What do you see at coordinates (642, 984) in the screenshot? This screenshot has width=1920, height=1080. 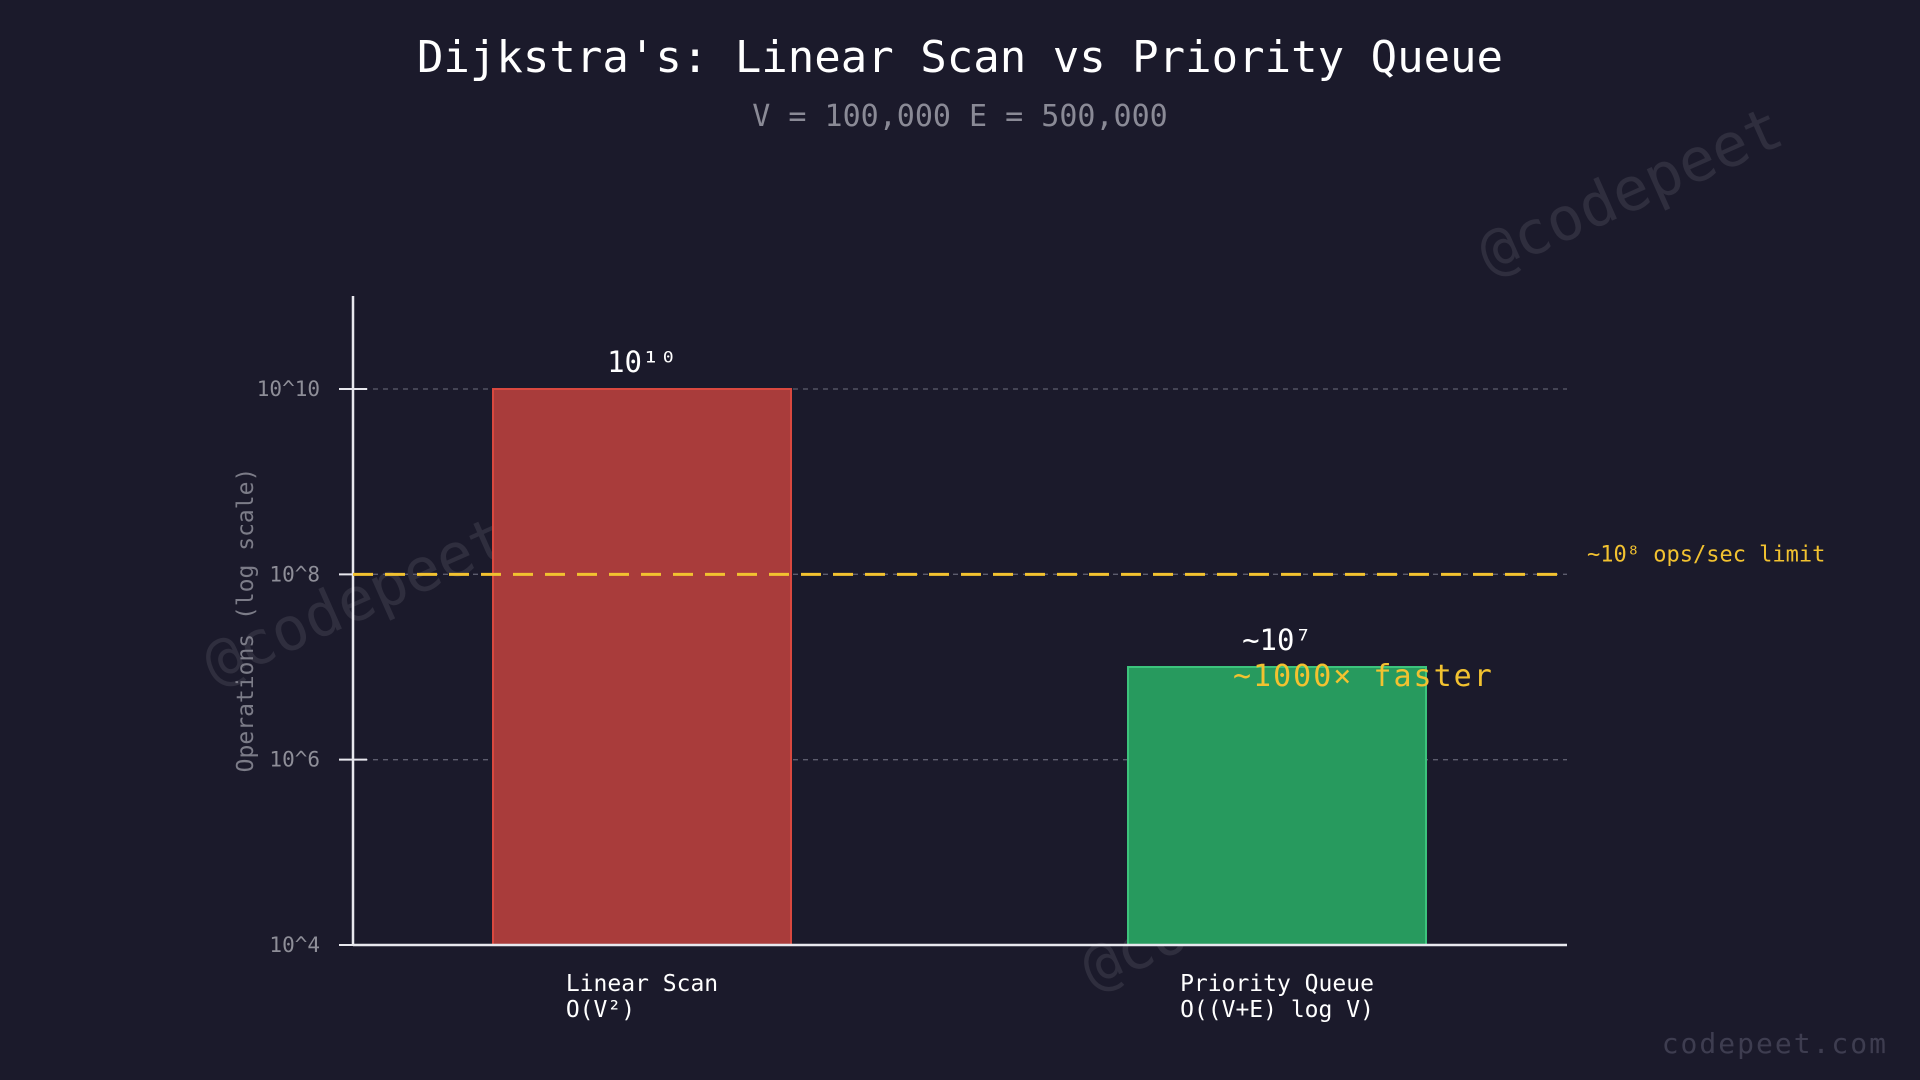 I see `category-label: Linear Scan` at bounding box center [642, 984].